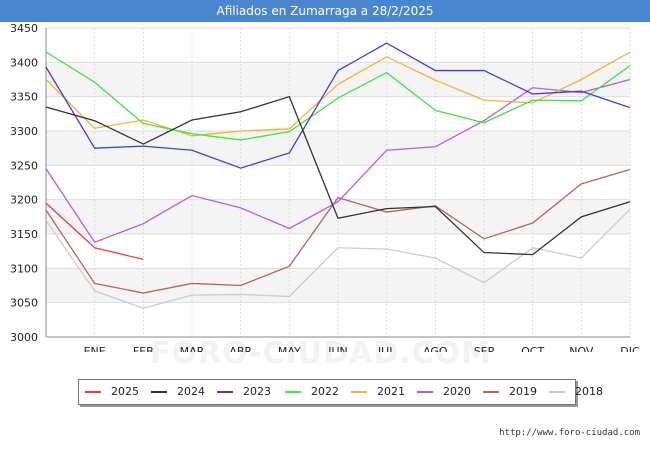 The height and width of the screenshot is (450, 650). I want to click on legend: 2025 2024 2023 2022 2021 2020 2019 2018, so click(340, 392).